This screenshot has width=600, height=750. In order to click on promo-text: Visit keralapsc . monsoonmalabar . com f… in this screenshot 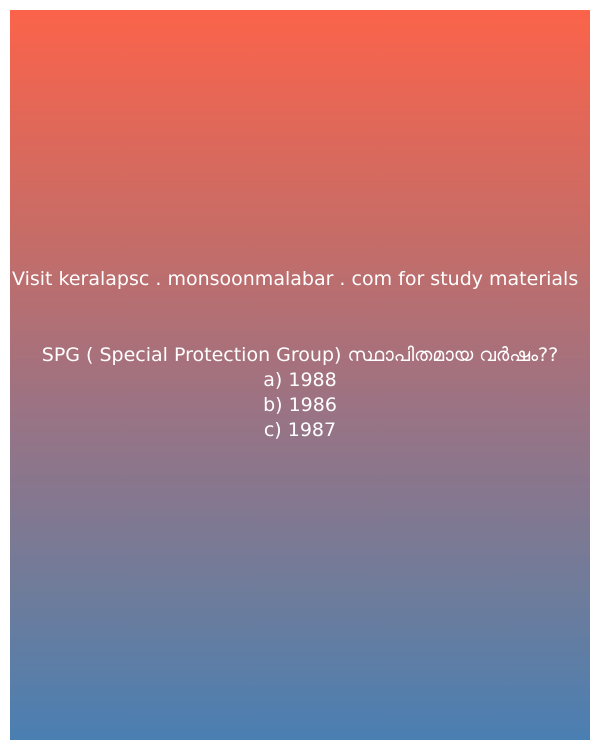, I will do `click(295, 279)`.